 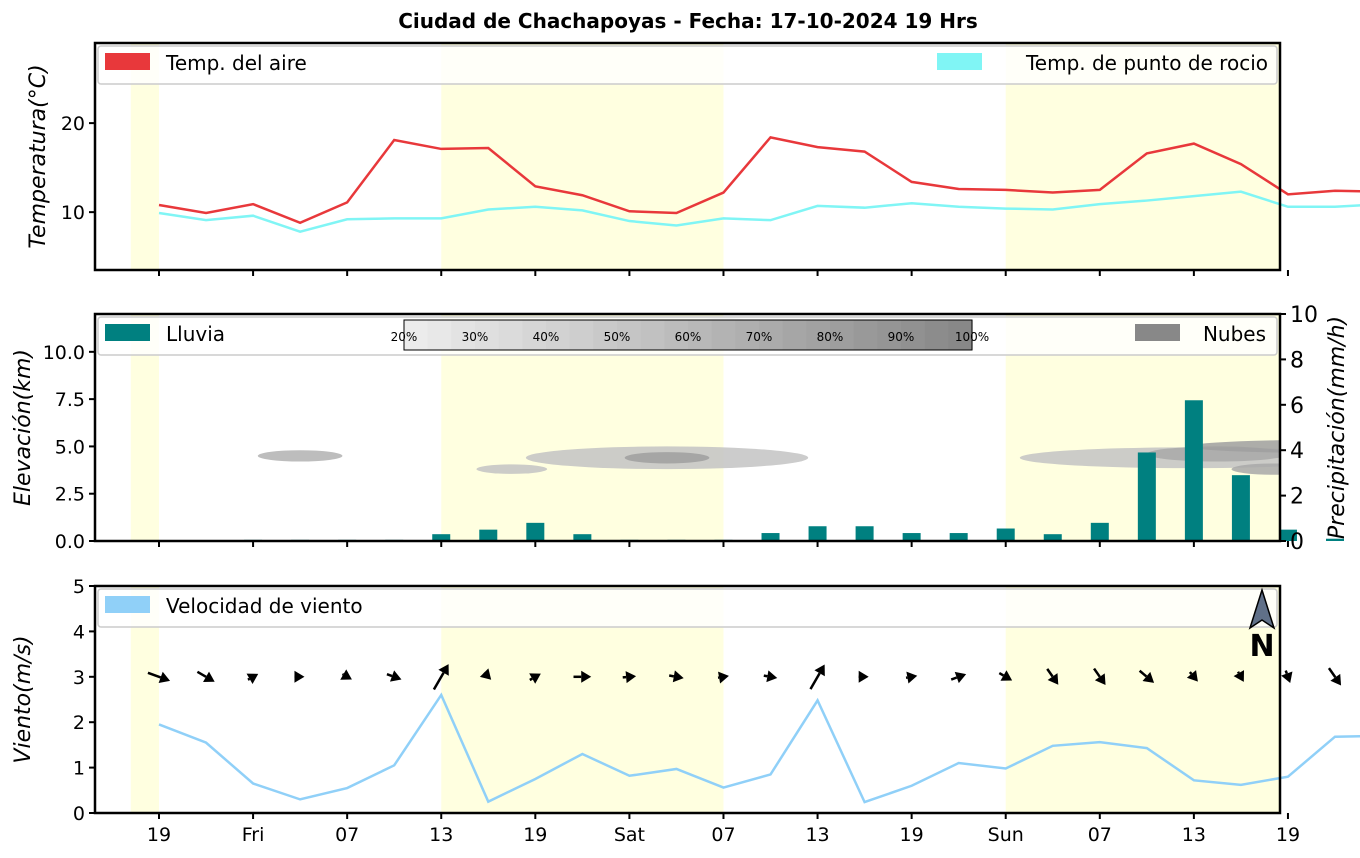 What do you see at coordinates (264, 606) in the screenshot?
I see `legend-wind-label: Velocidad de viento` at bounding box center [264, 606].